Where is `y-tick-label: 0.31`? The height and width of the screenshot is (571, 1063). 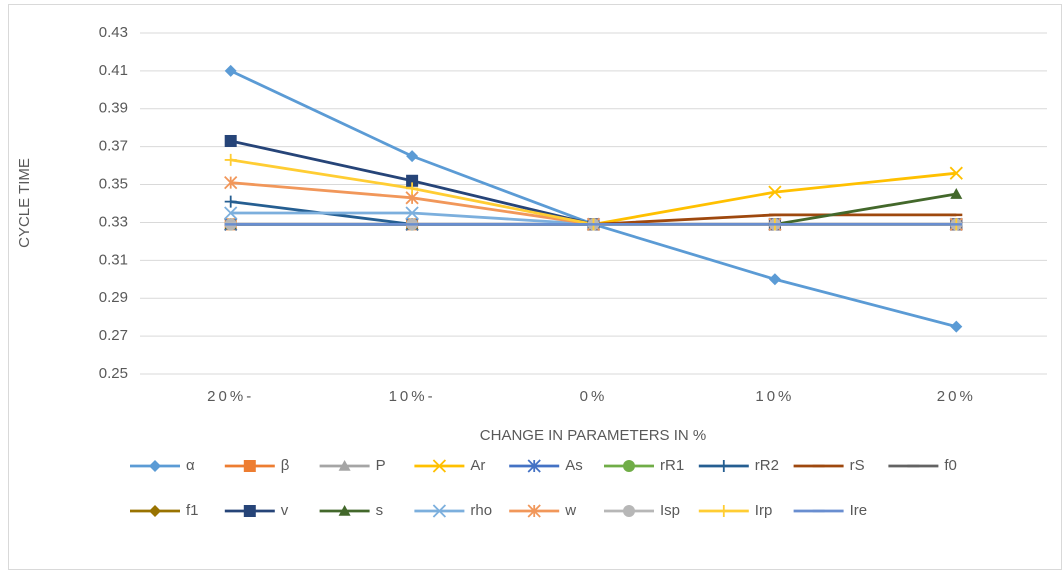 y-tick-label: 0.31 is located at coordinates (113, 259).